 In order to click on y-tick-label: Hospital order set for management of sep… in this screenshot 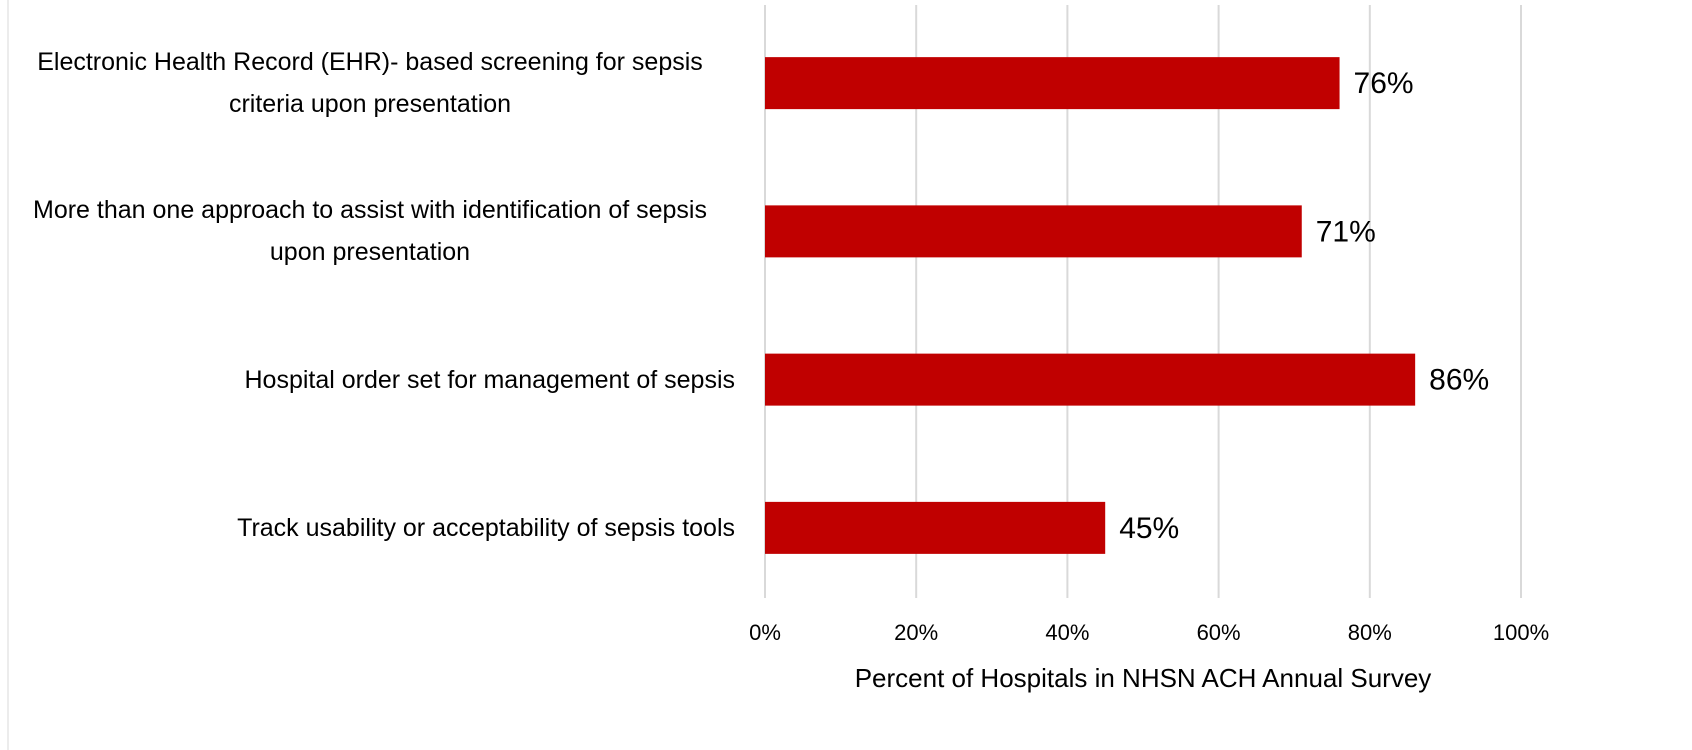, I will do `click(489, 379)`.